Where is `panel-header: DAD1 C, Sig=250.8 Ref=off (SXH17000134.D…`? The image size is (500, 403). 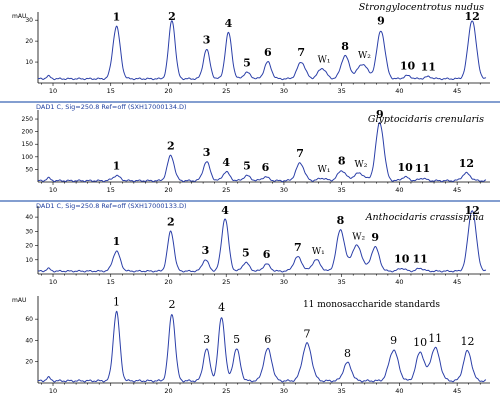
panel-header: DAD1 C, Sig=250.8 Ref=off (SXH17000134.D… is located at coordinates (111, 107).